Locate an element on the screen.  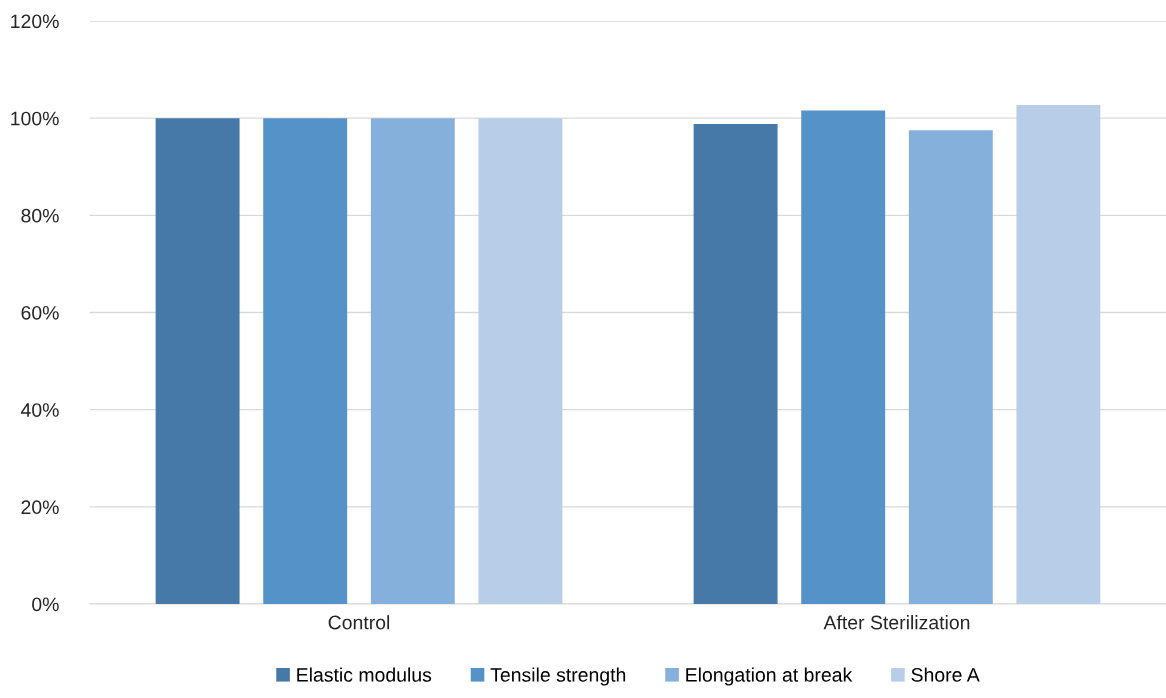
y-tick-label: 0% is located at coordinates (45, 604).